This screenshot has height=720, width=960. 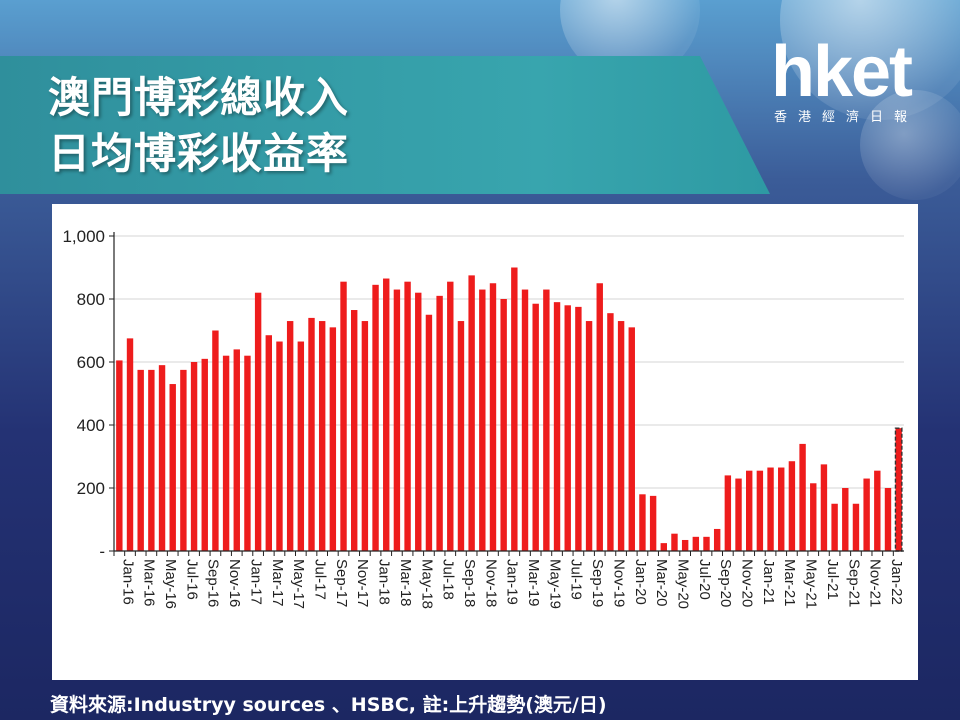 What do you see at coordinates (853, 583) in the screenshot?
I see `x-tick-label: Sep-21` at bounding box center [853, 583].